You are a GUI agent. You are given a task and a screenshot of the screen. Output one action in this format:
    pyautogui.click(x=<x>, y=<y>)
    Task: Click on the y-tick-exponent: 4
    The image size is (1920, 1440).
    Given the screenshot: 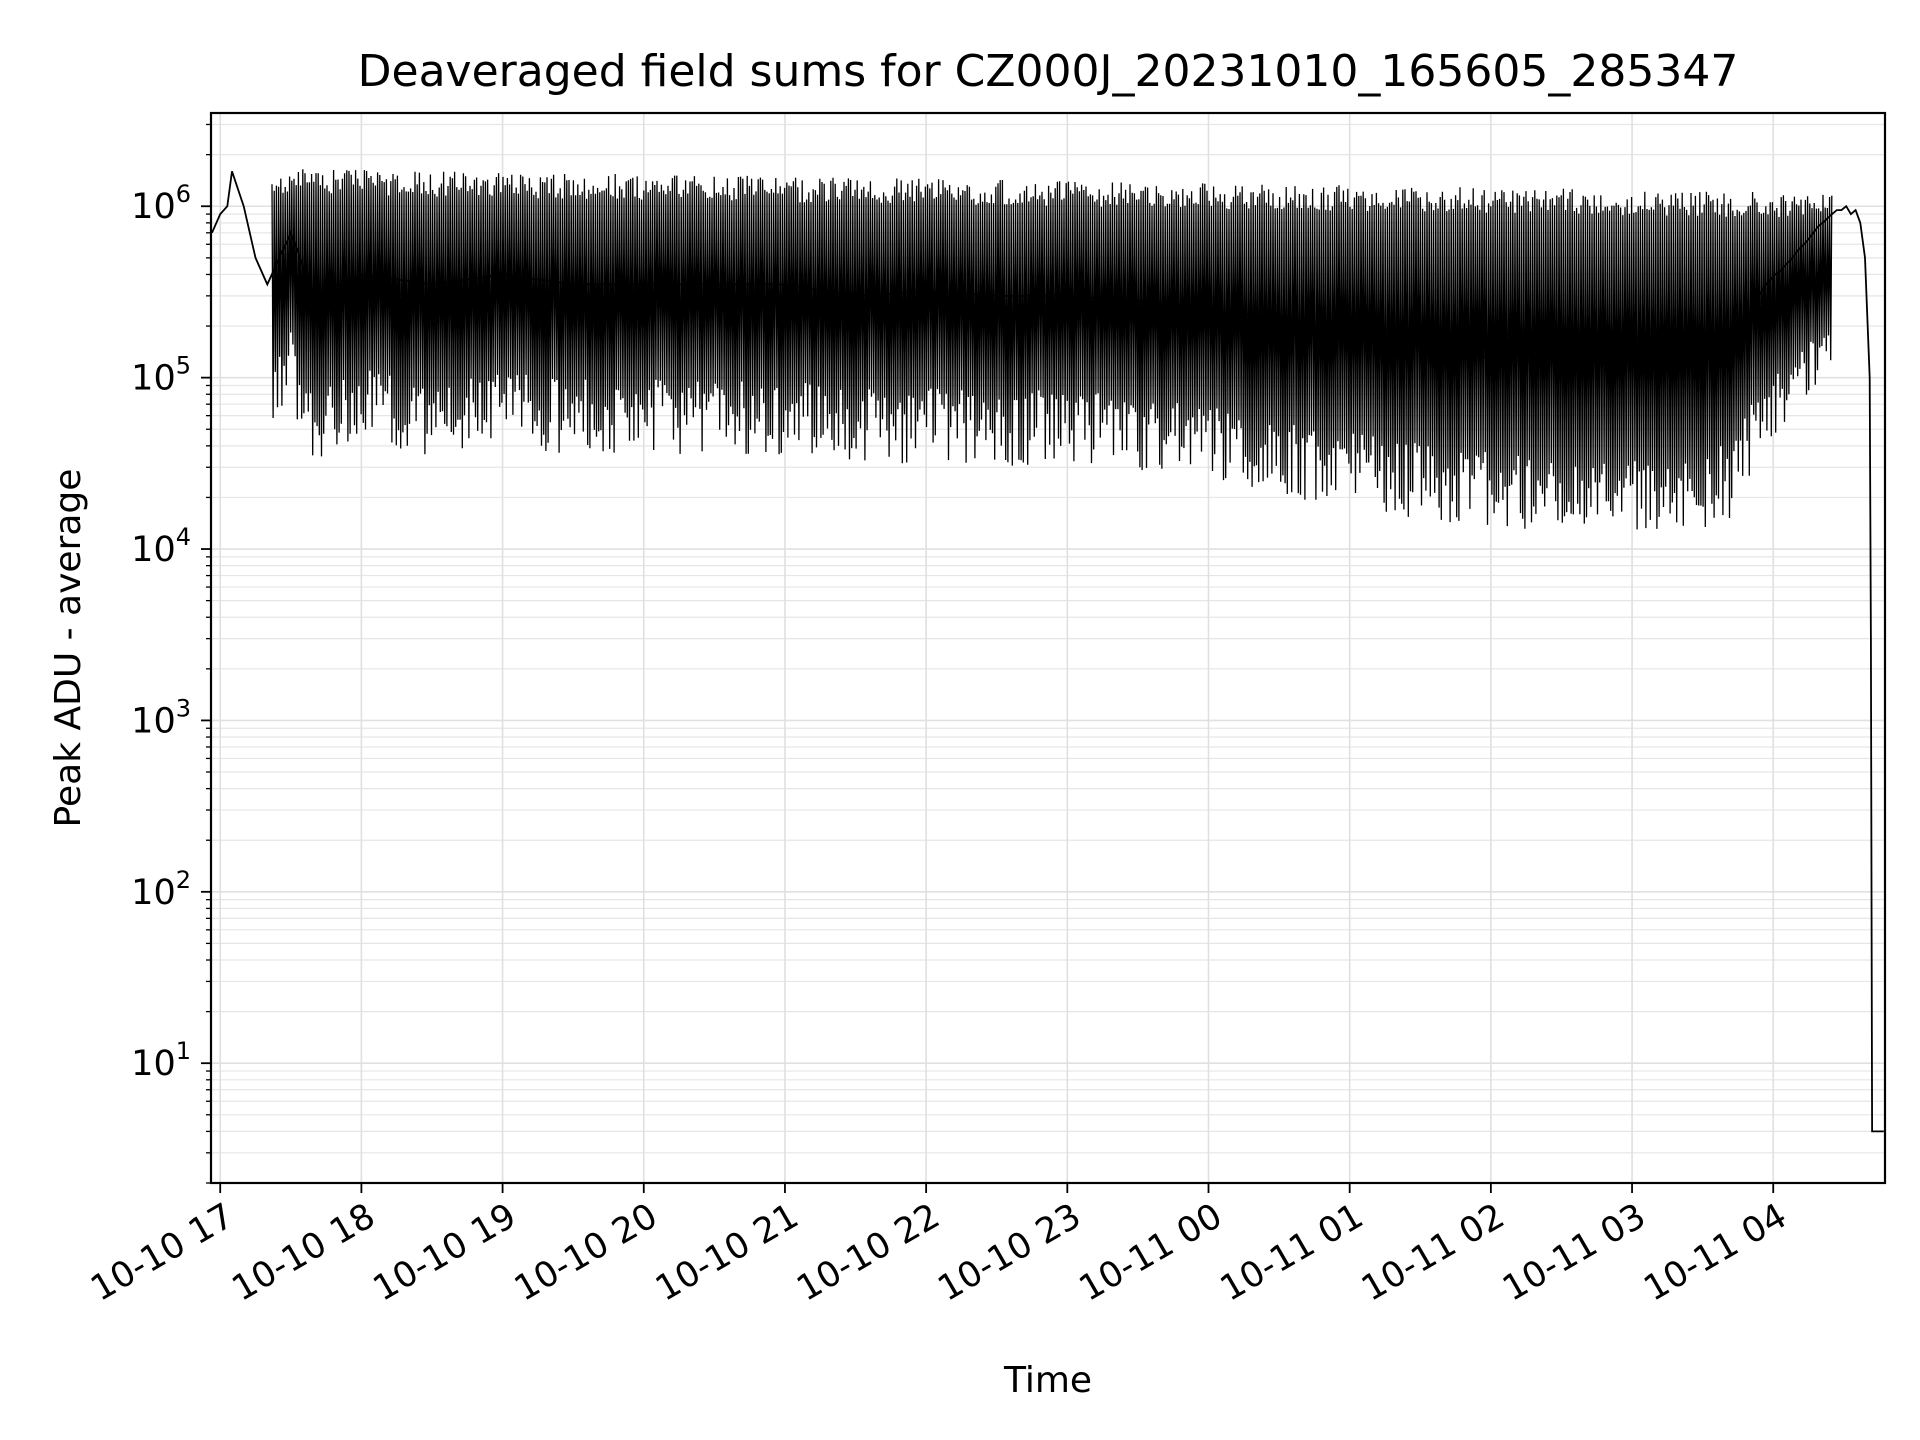 What is the action you would take?
    pyautogui.click(x=183, y=537)
    